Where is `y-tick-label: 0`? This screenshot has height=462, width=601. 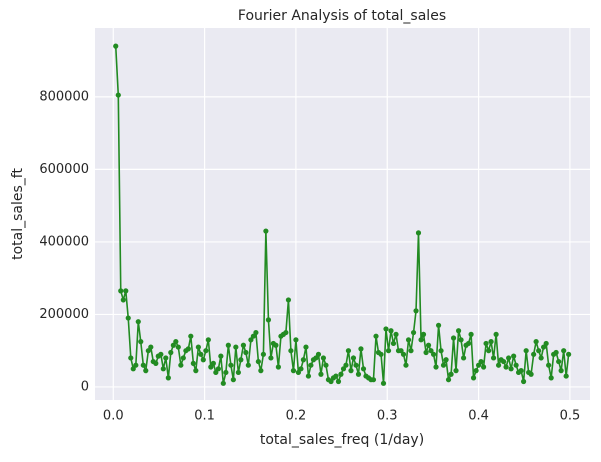
y-tick-label: 0 is located at coordinates (85, 386).